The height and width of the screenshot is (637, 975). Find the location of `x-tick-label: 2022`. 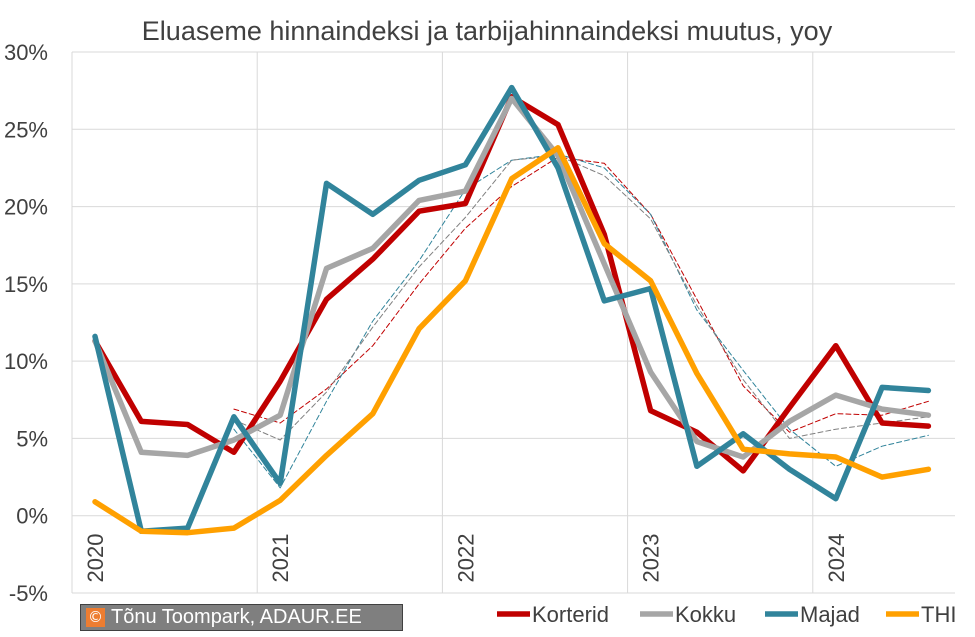

x-tick-label: 2022 is located at coordinates (465, 558).